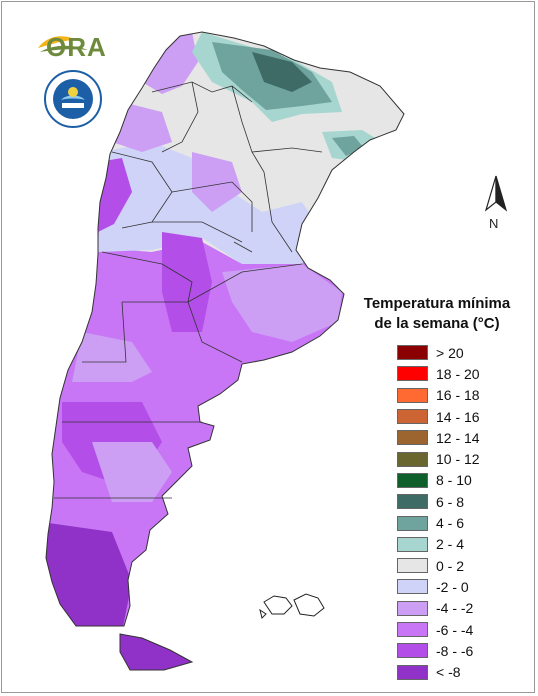  What do you see at coordinates (458, 395) in the screenshot?
I see `legend-label: 16 - 18` at bounding box center [458, 395].